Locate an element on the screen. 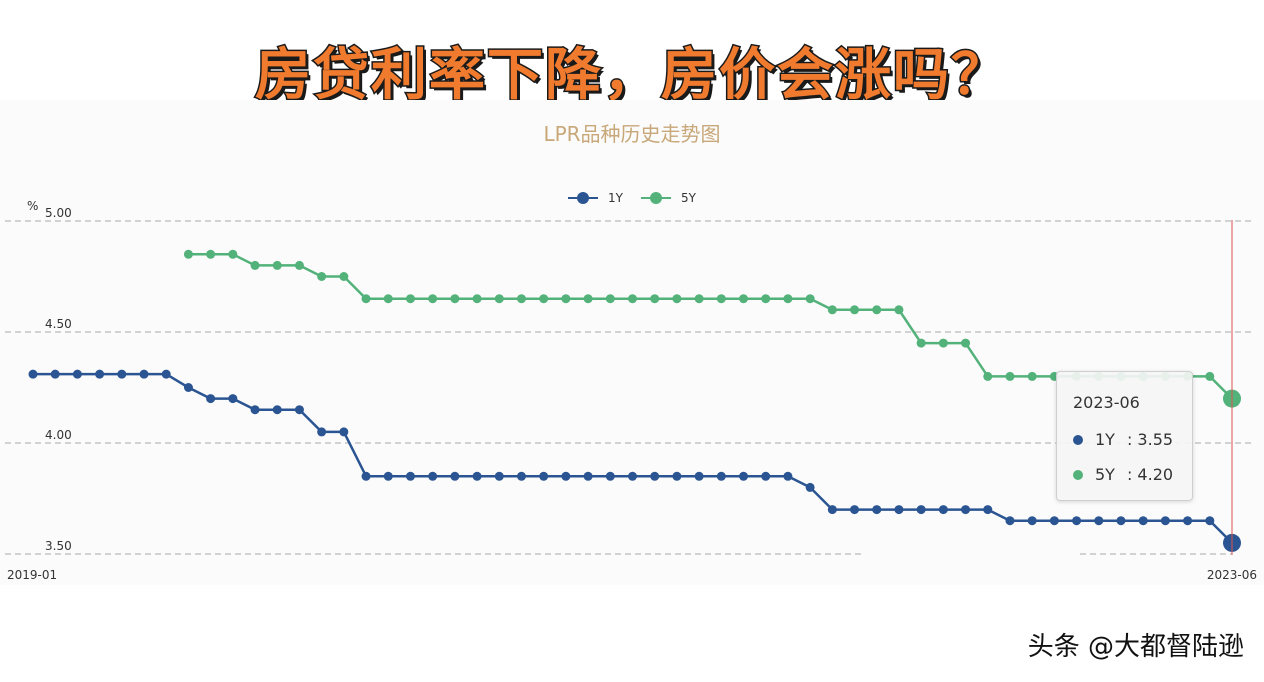  tooltip-name-1y: 1Y is located at coordinates (1105, 439).